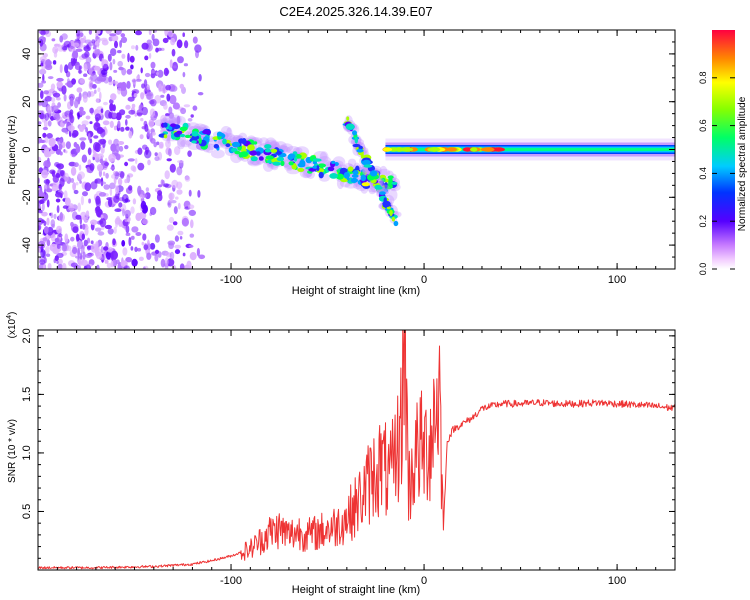 This screenshot has width=750, height=600. I want to click on colorbar-tick-label: 0.8, so click(703, 78).